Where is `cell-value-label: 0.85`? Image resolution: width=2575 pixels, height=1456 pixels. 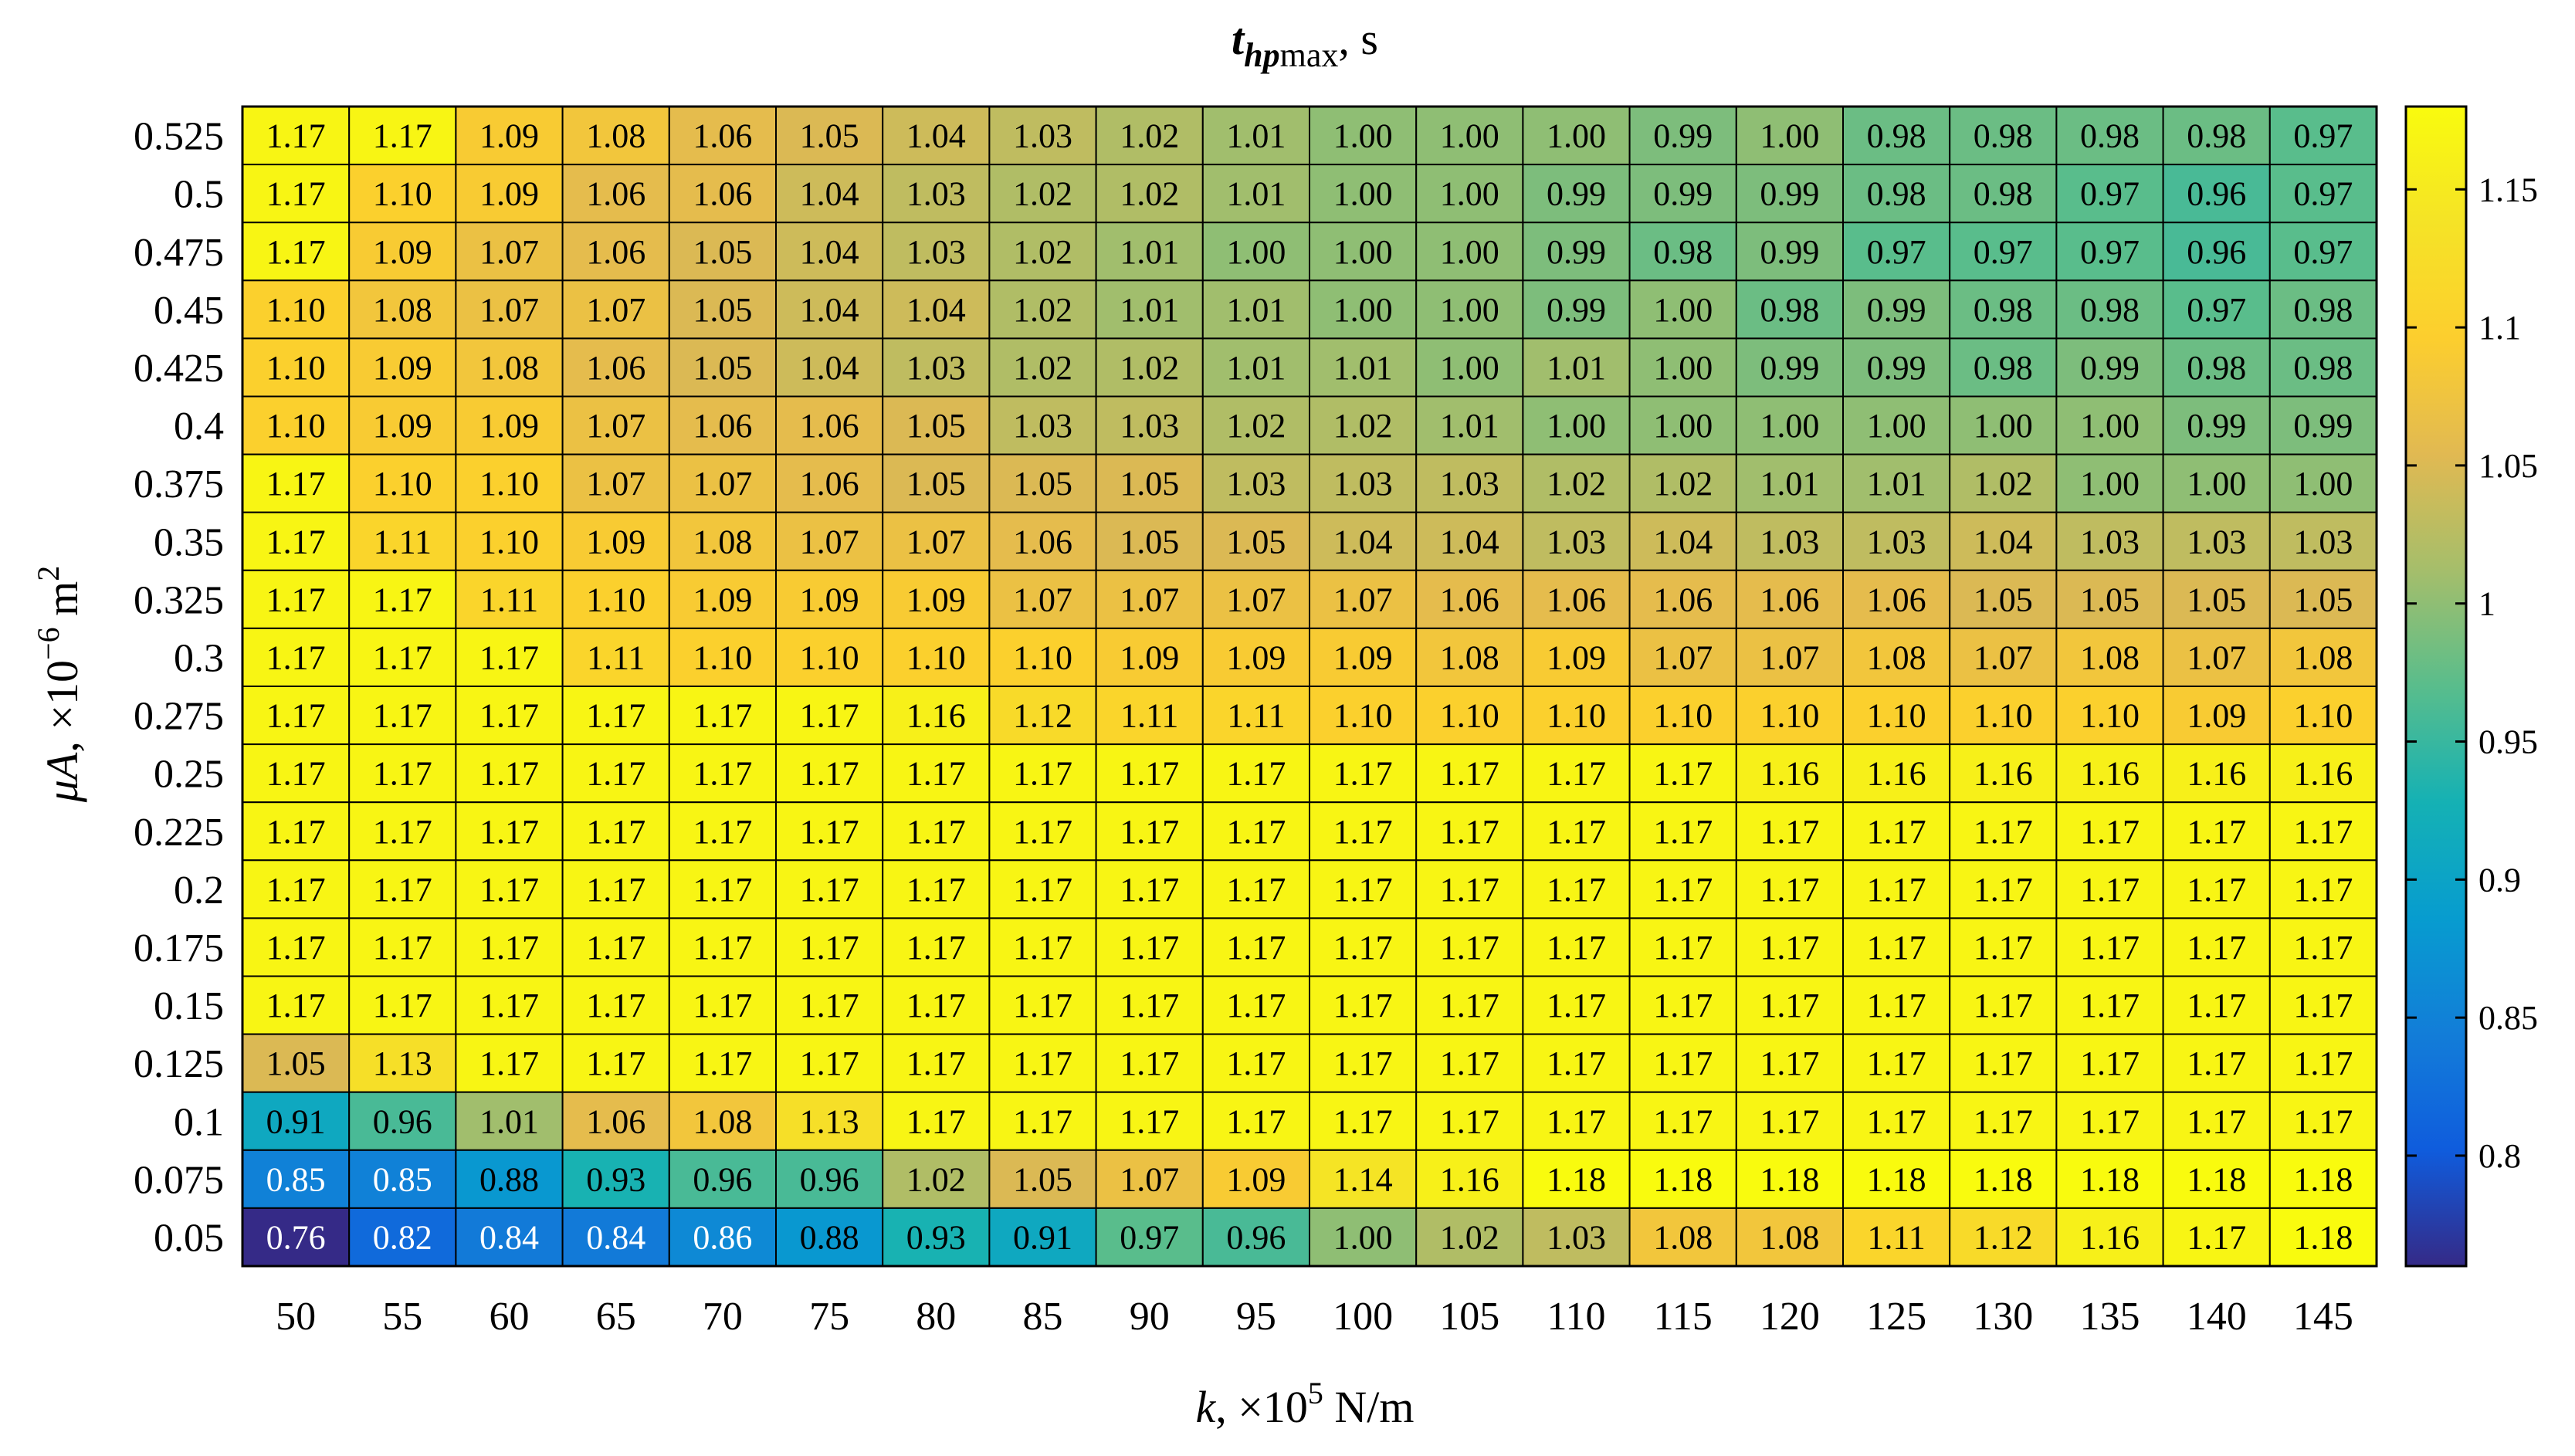
cell-value-label: 0.85 is located at coordinates (402, 1179).